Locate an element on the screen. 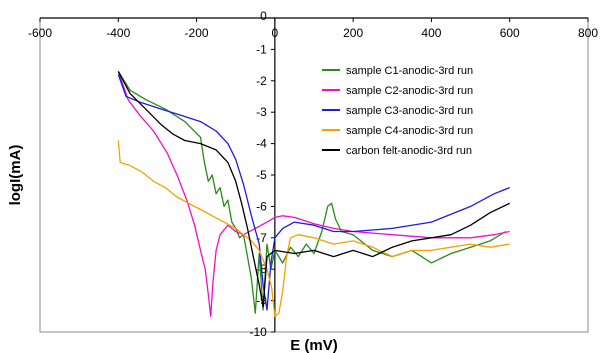 This screenshot has height=353, width=600. x-tick-label: -400 is located at coordinates (118, 33).